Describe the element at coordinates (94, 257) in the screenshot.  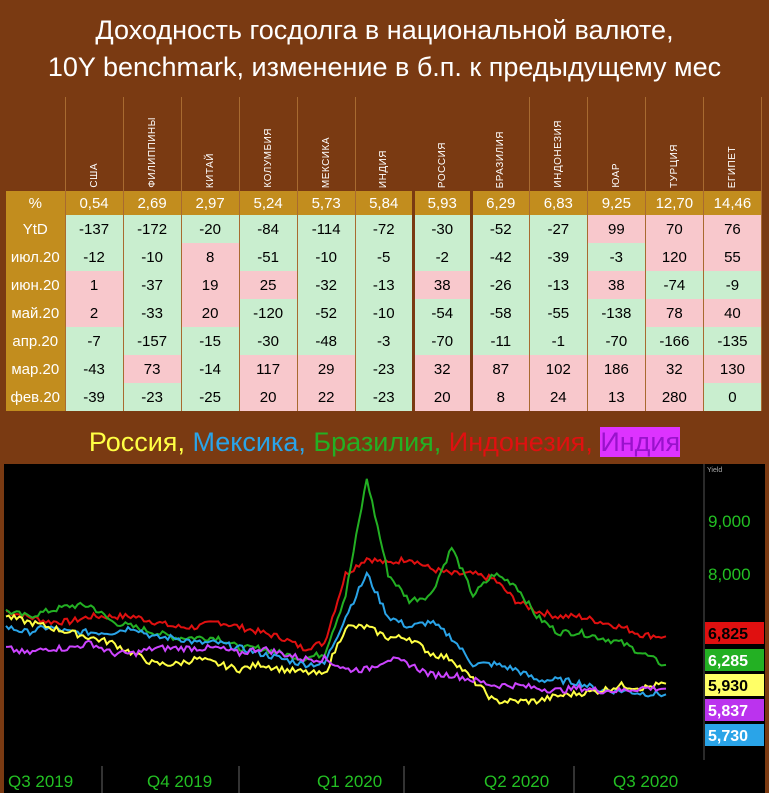
I see `change-cell: -12` at that location.